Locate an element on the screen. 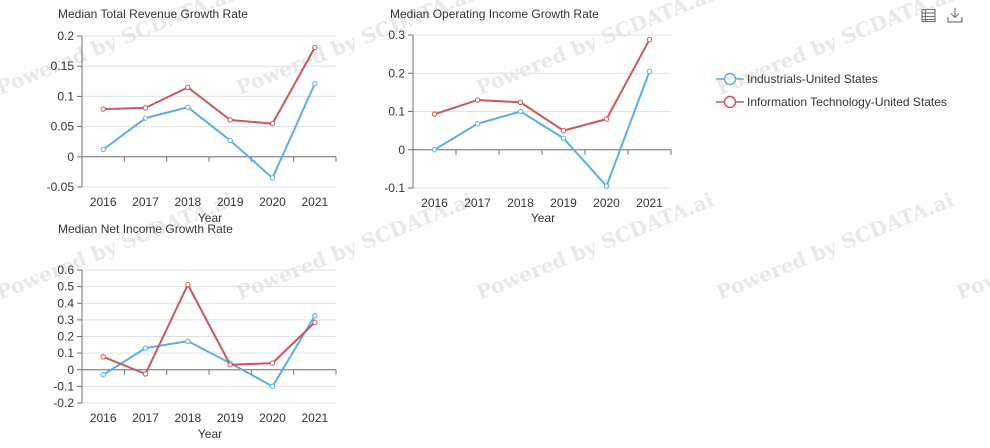 The width and height of the screenshot is (990, 448). legend-item-information-technology: Information Technology-United States is located at coordinates (831, 102).